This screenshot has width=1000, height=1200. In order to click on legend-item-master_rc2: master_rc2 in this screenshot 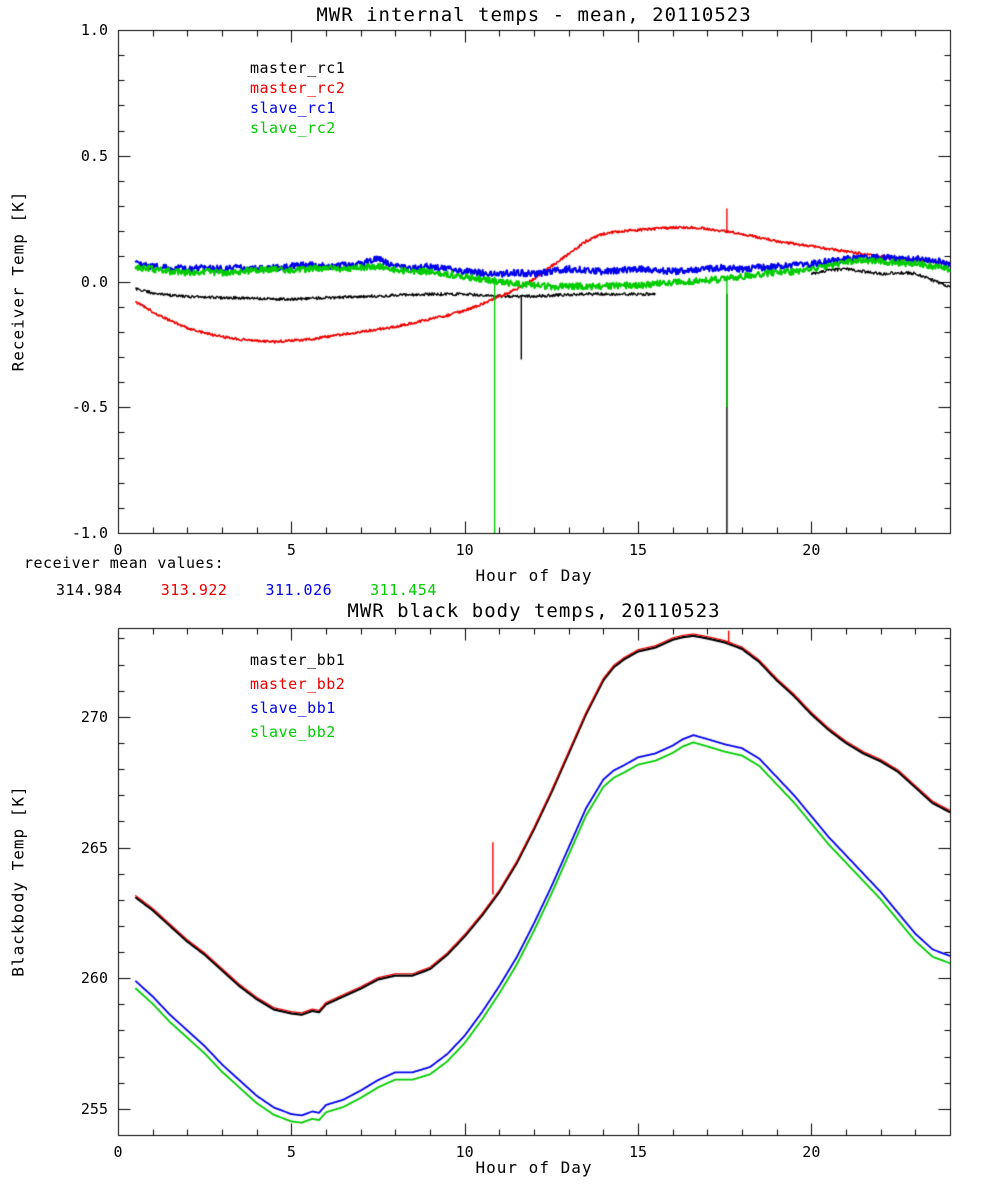, I will do `click(298, 88)`.